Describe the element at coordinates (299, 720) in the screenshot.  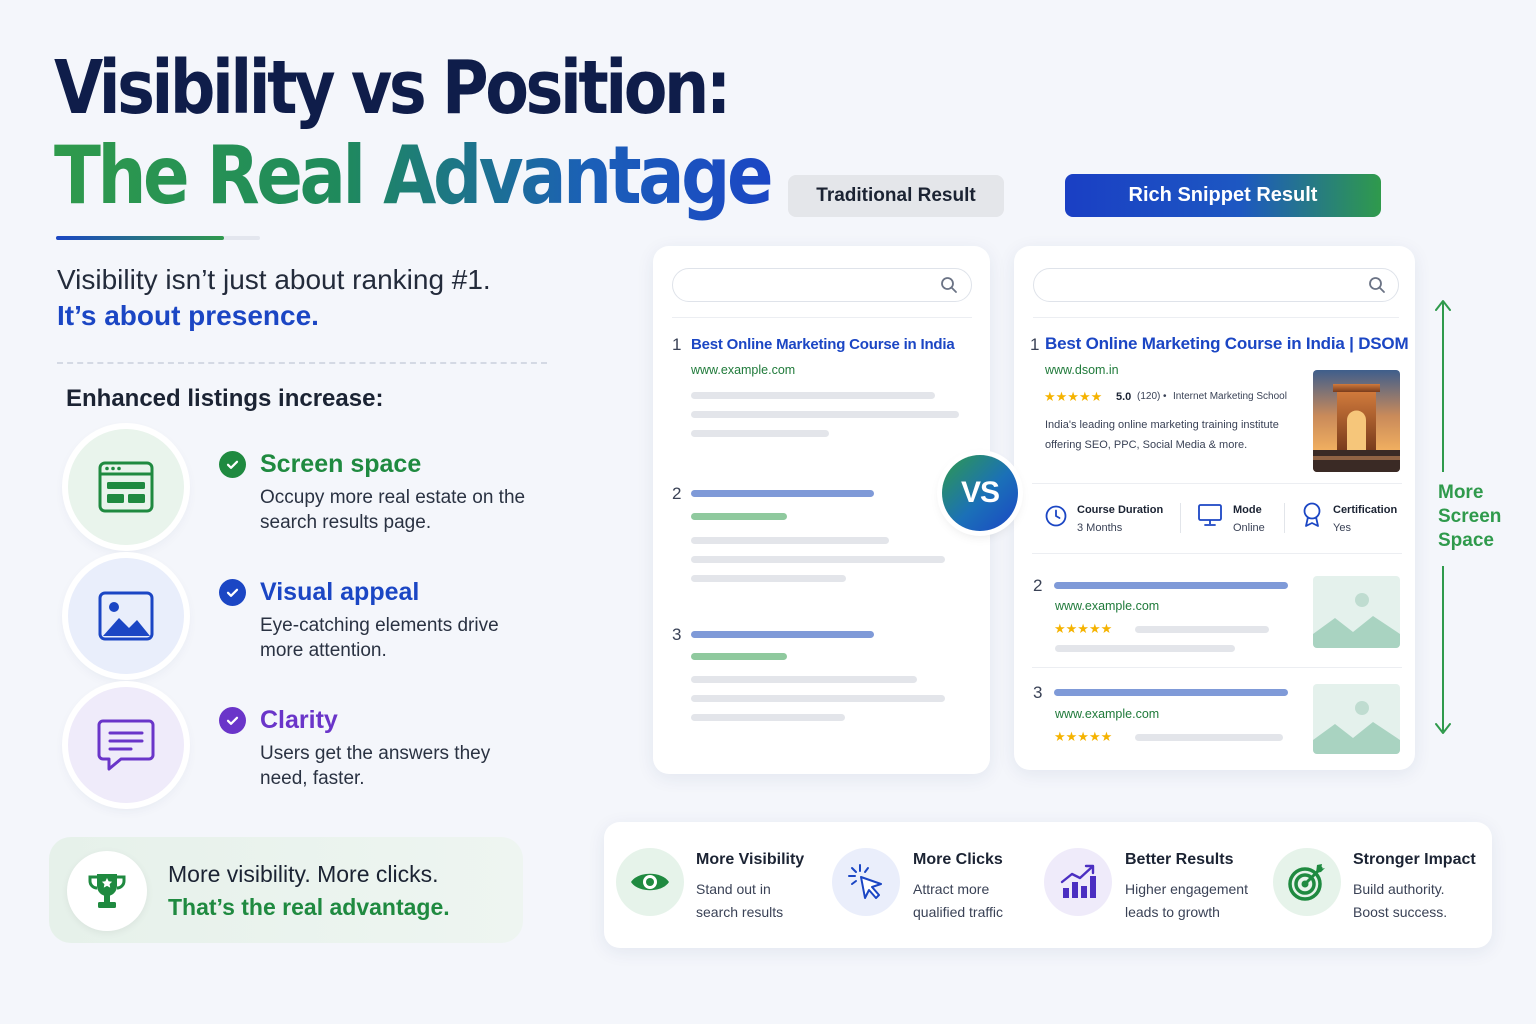
I see `feature-title: Clarity` at that location.